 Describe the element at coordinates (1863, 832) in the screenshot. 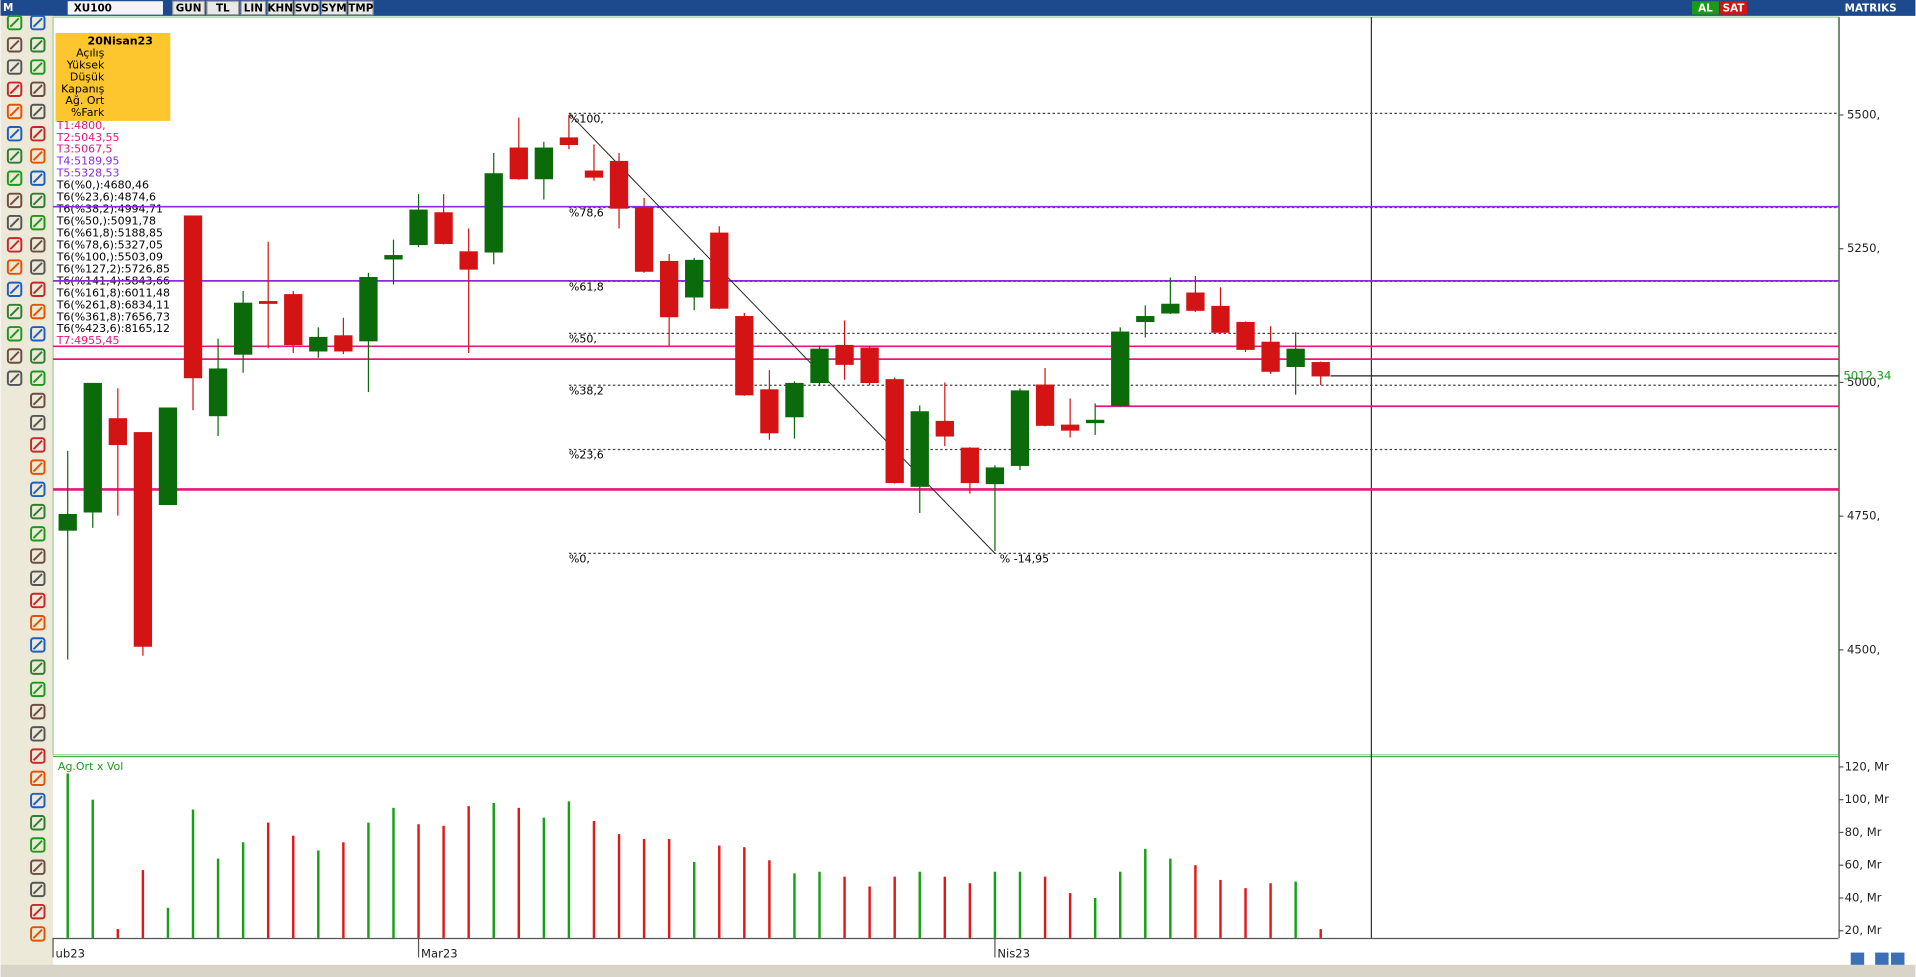

I see `volume-tick-label: 80, Mr` at that location.